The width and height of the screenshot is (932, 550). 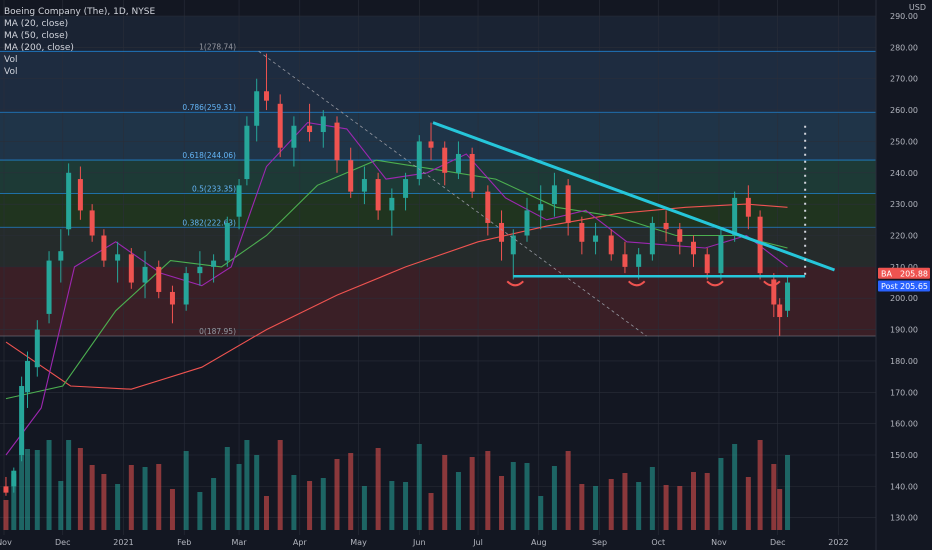 What do you see at coordinates (917, 7) in the screenshot?
I see `currency-label: USD` at bounding box center [917, 7].